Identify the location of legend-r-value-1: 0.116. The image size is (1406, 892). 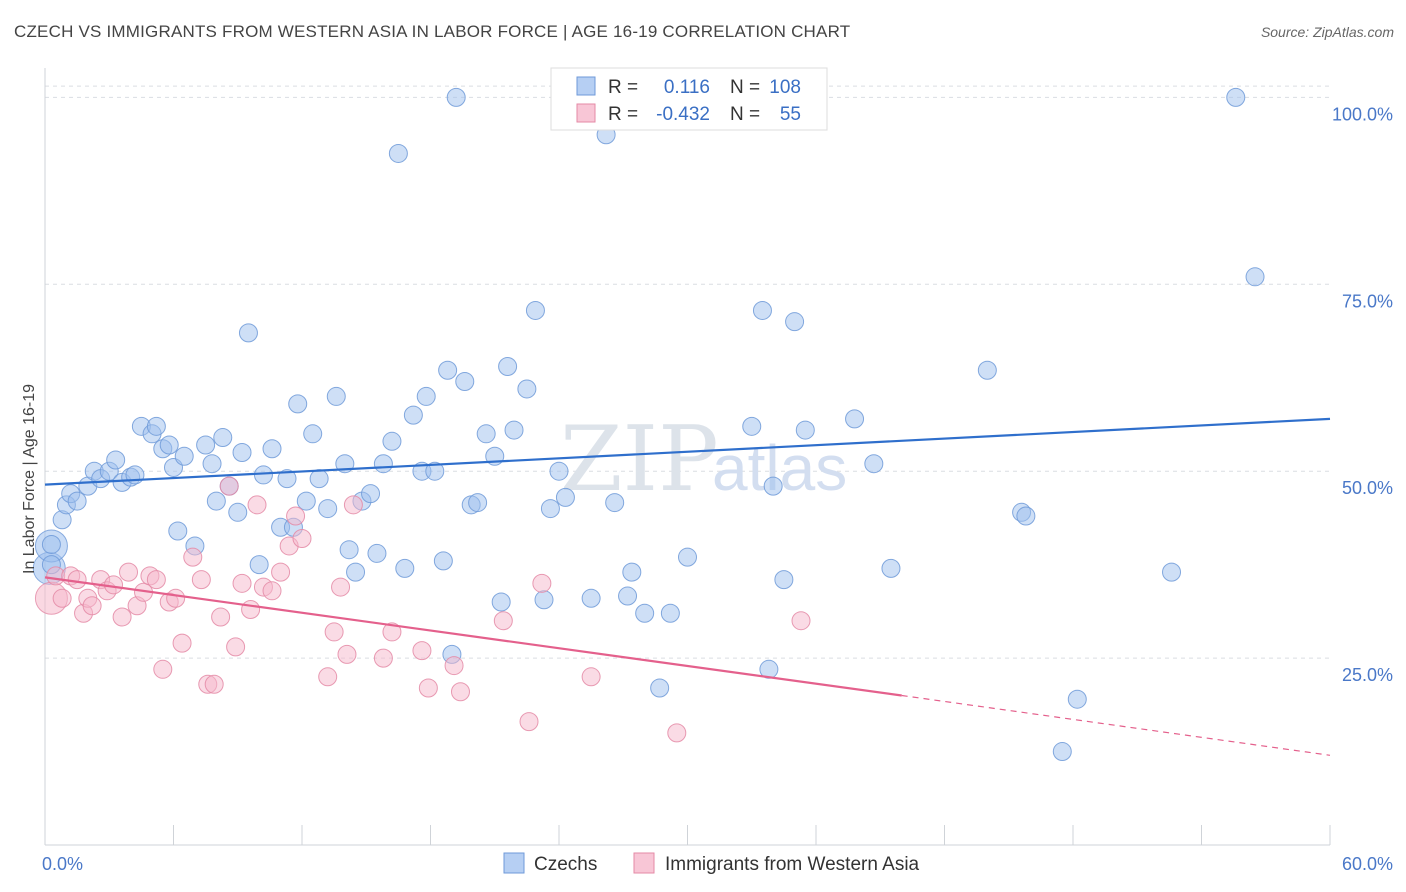
(687, 87).